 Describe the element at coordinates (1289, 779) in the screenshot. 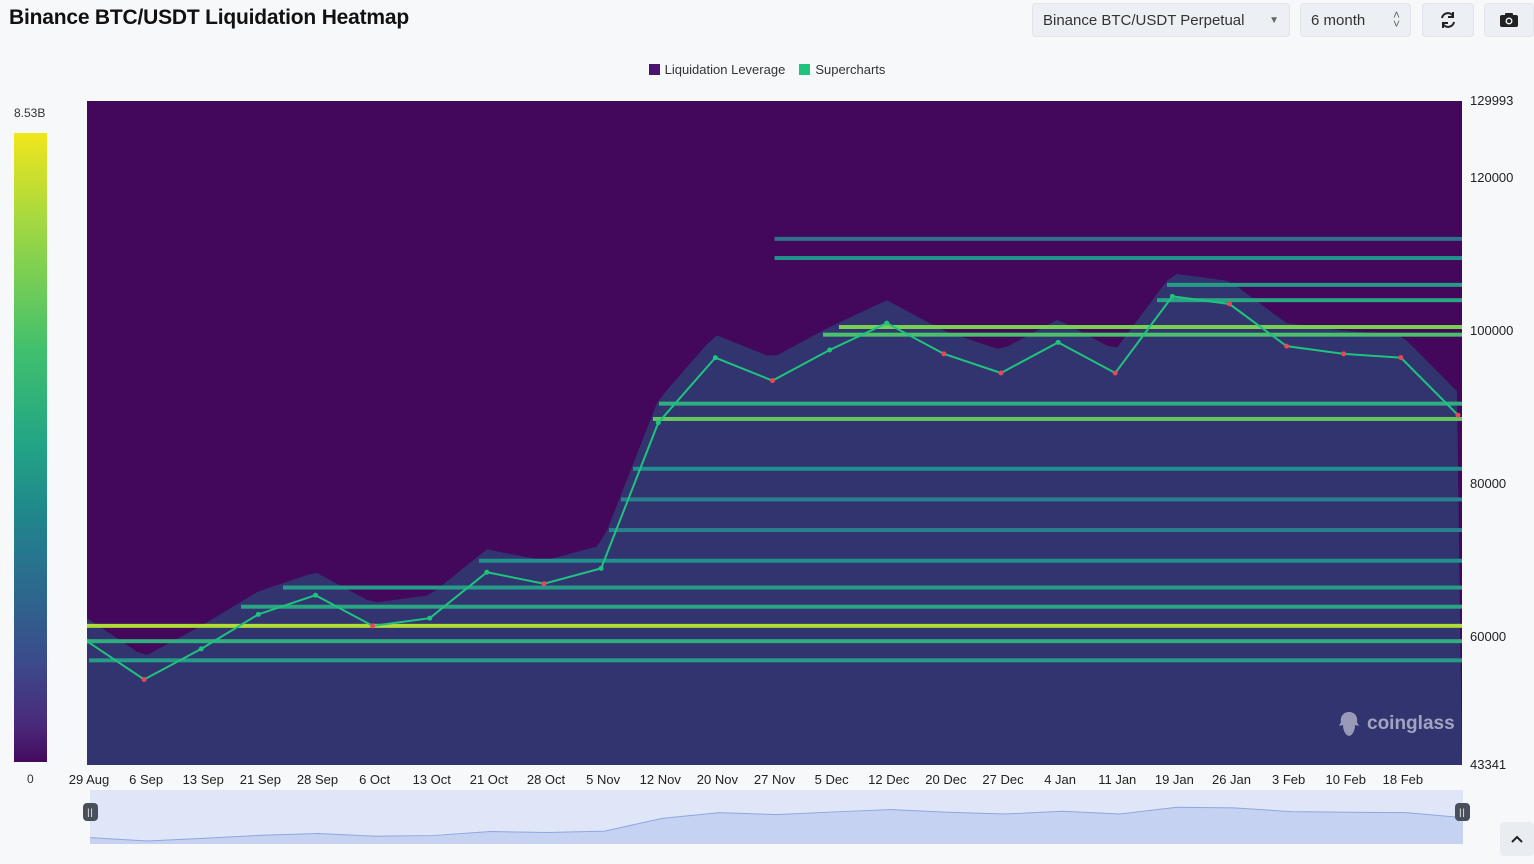

I see `x-tick-label: 3 Feb` at that location.